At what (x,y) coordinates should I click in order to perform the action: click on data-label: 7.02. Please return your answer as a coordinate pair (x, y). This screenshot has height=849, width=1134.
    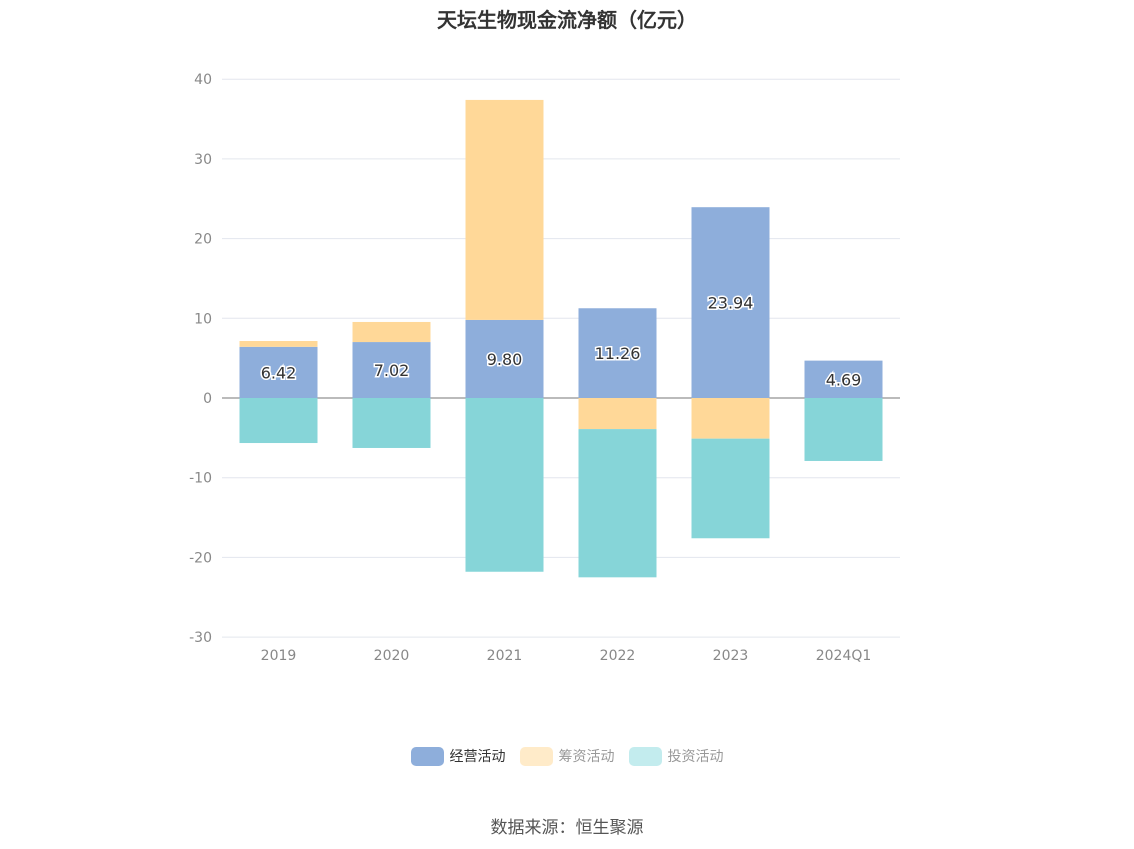
    Looking at the image, I should click on (392, 370).